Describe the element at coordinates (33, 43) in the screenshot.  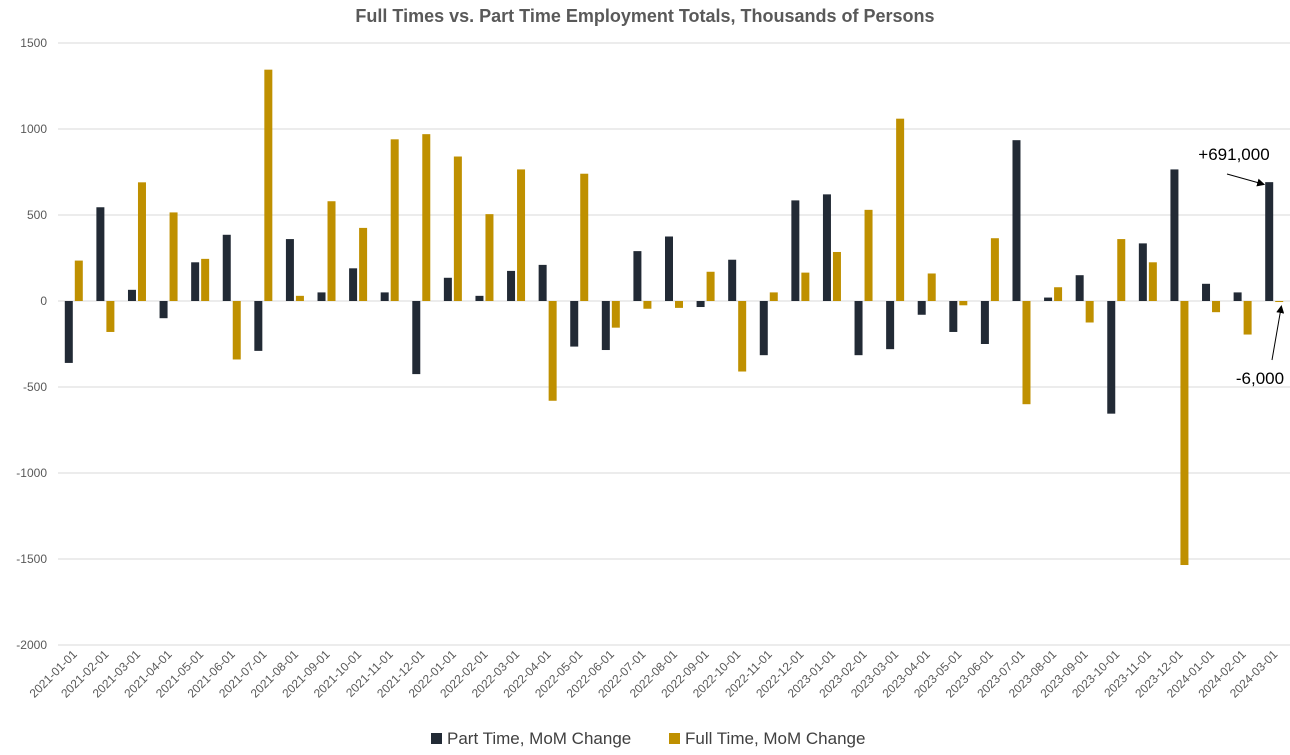
I see `y-tick-label: 1500` at that location.